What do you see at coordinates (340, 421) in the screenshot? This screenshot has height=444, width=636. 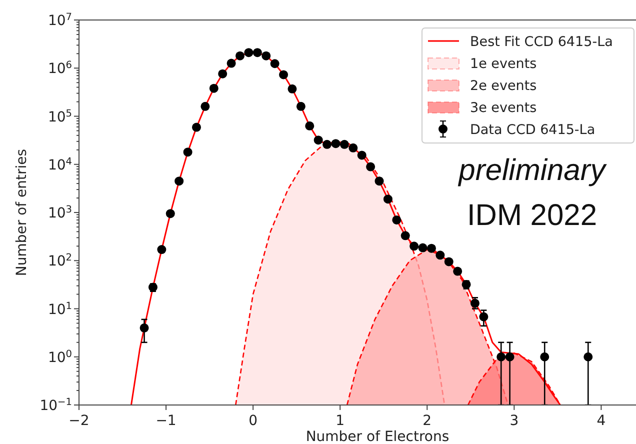 I see `x-tick-label: 1` at bounding box center [340, 421].